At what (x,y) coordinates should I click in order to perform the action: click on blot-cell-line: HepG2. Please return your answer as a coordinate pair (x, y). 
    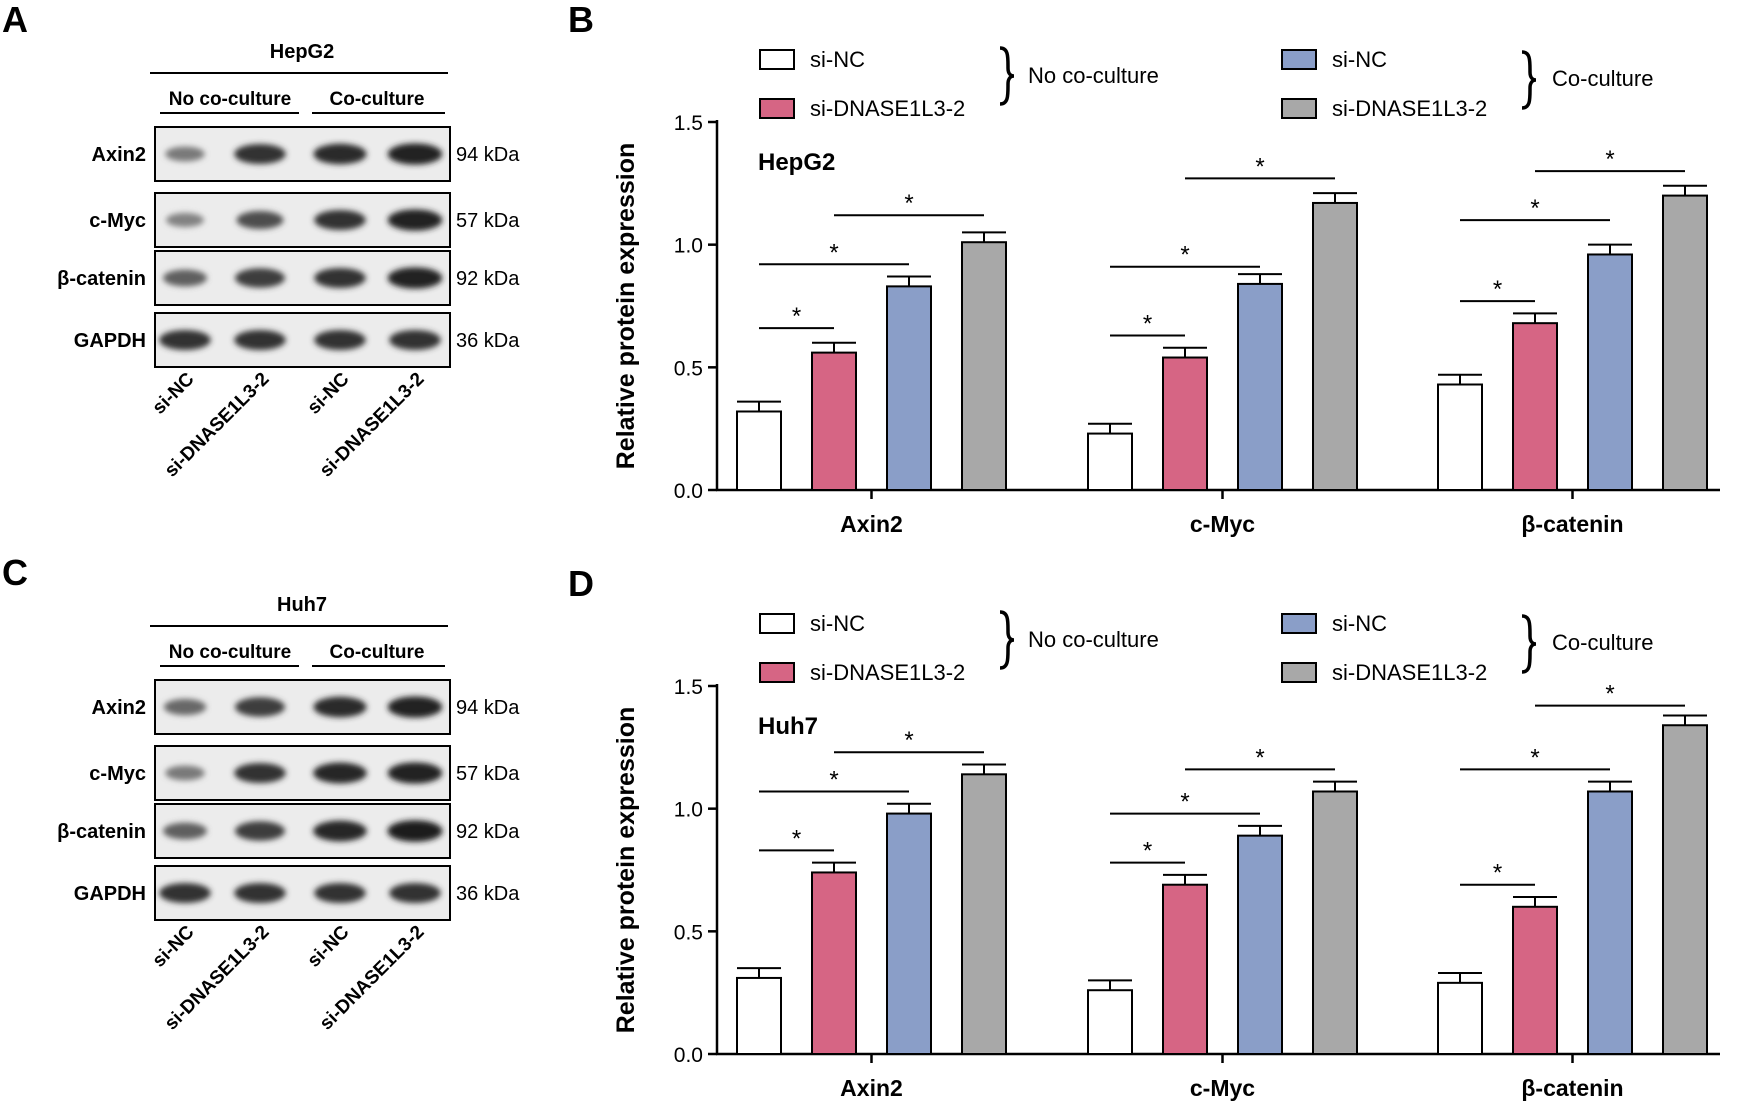
    Looking at the image, I should click on (302, 52).